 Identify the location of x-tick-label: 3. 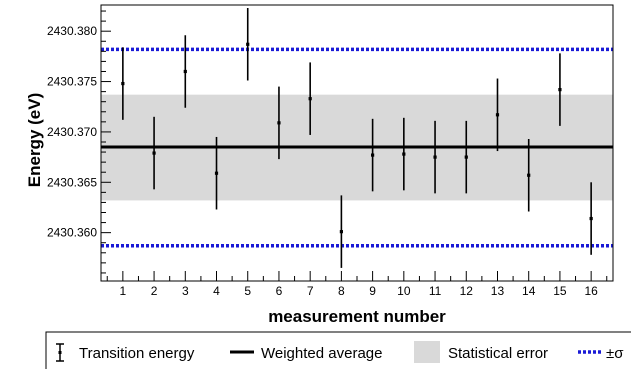
(185, 291).